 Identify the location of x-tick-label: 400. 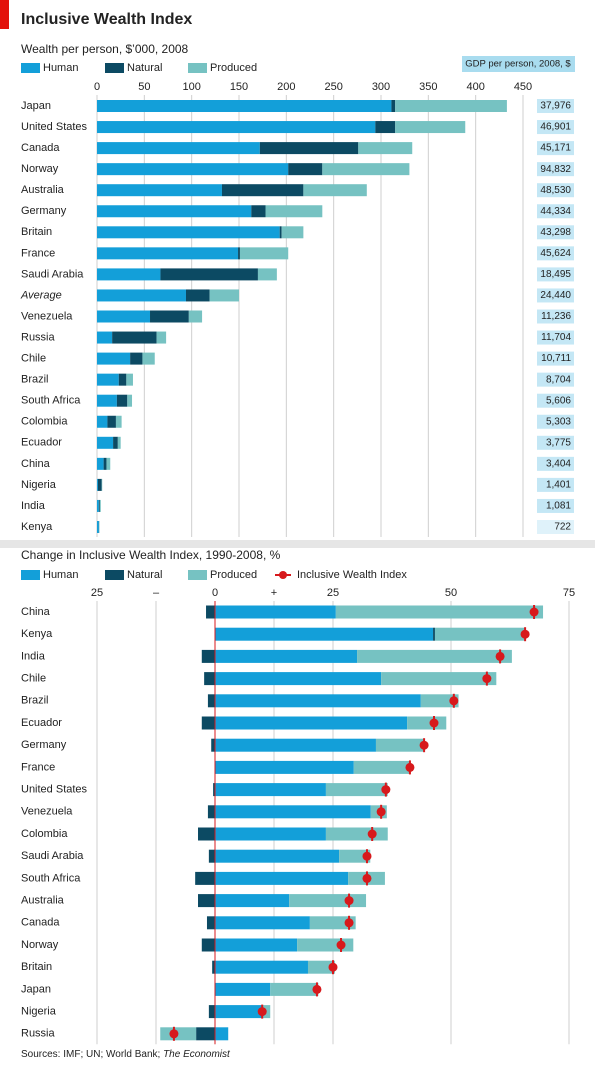
(475, 87).